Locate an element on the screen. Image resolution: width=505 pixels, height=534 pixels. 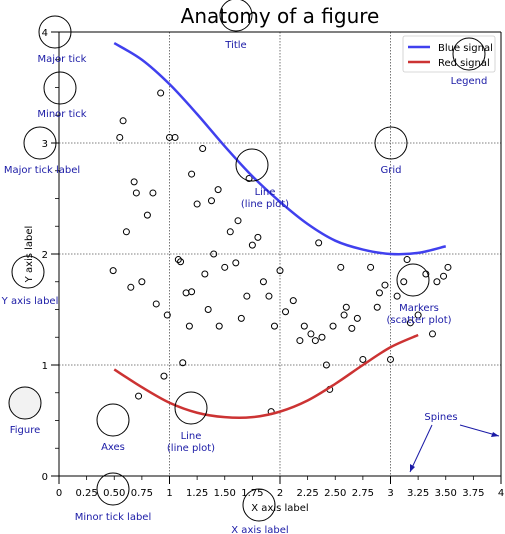
major-xtick-label: 3 is located at coordinates (390, 493).